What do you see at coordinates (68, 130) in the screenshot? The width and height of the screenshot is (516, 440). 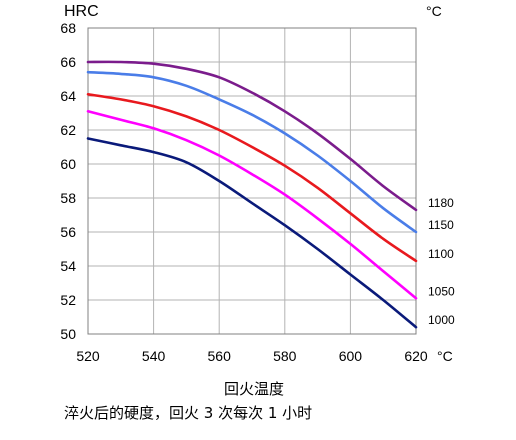 I see `y-tick-label: 62` at bounding box center [68, 130].